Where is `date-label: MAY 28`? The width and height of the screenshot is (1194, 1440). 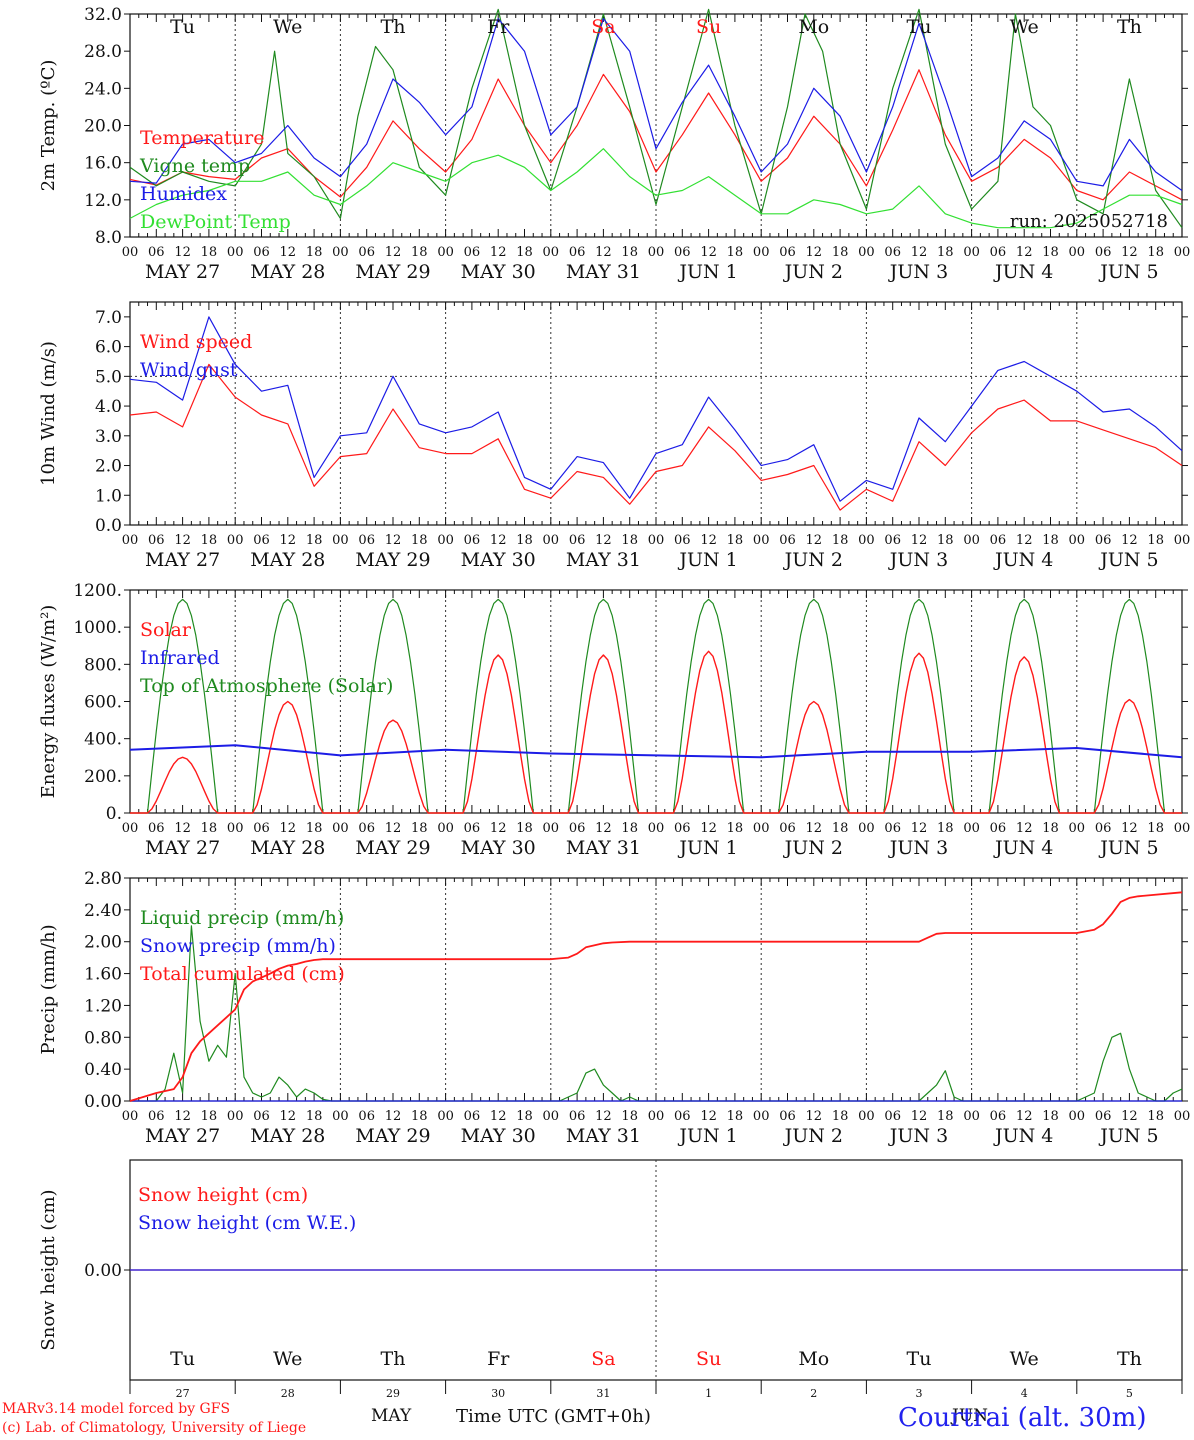
date-label: MAY 28 is located at coordinates (287, 560).